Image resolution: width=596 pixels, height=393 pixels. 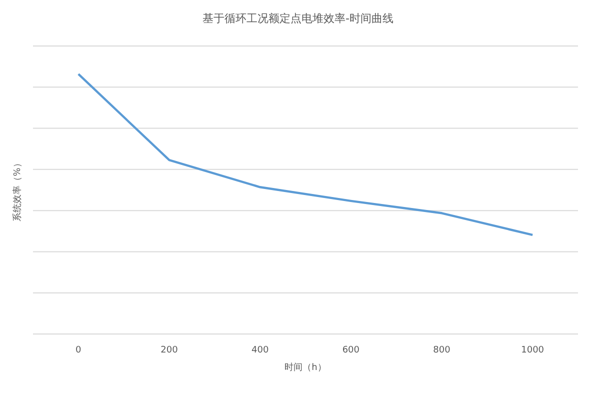 What do you see at coordinates (532, 350) in the screenshot?
I see `x-tick-label: 1000` at bounding box center [532, 350].